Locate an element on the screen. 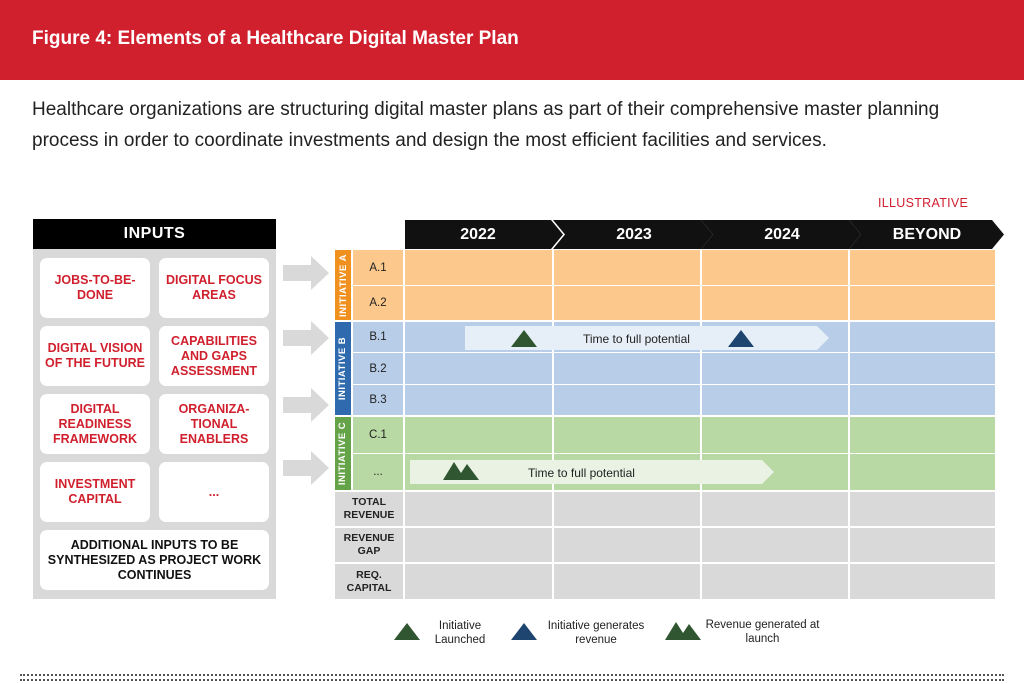 Image resolution: width=1024 pixels, height=684 pixels. initiative-b-label: INITIATIVE B is located at coordinates (343, 368).